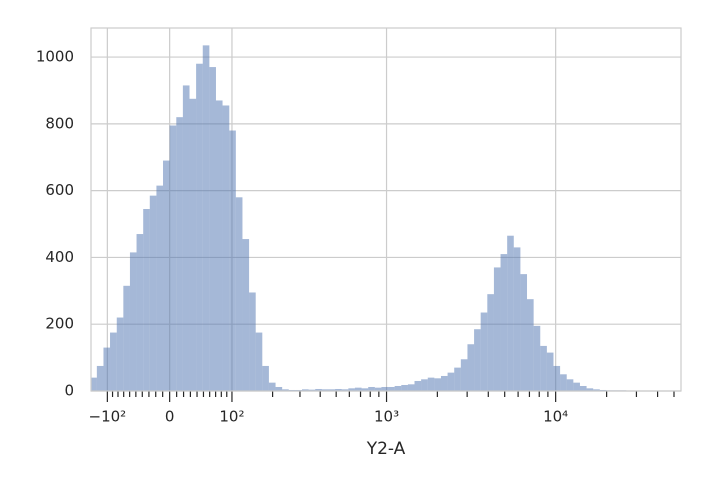  I want to click on x-axis-label: Y2-A, so click(386, 449).